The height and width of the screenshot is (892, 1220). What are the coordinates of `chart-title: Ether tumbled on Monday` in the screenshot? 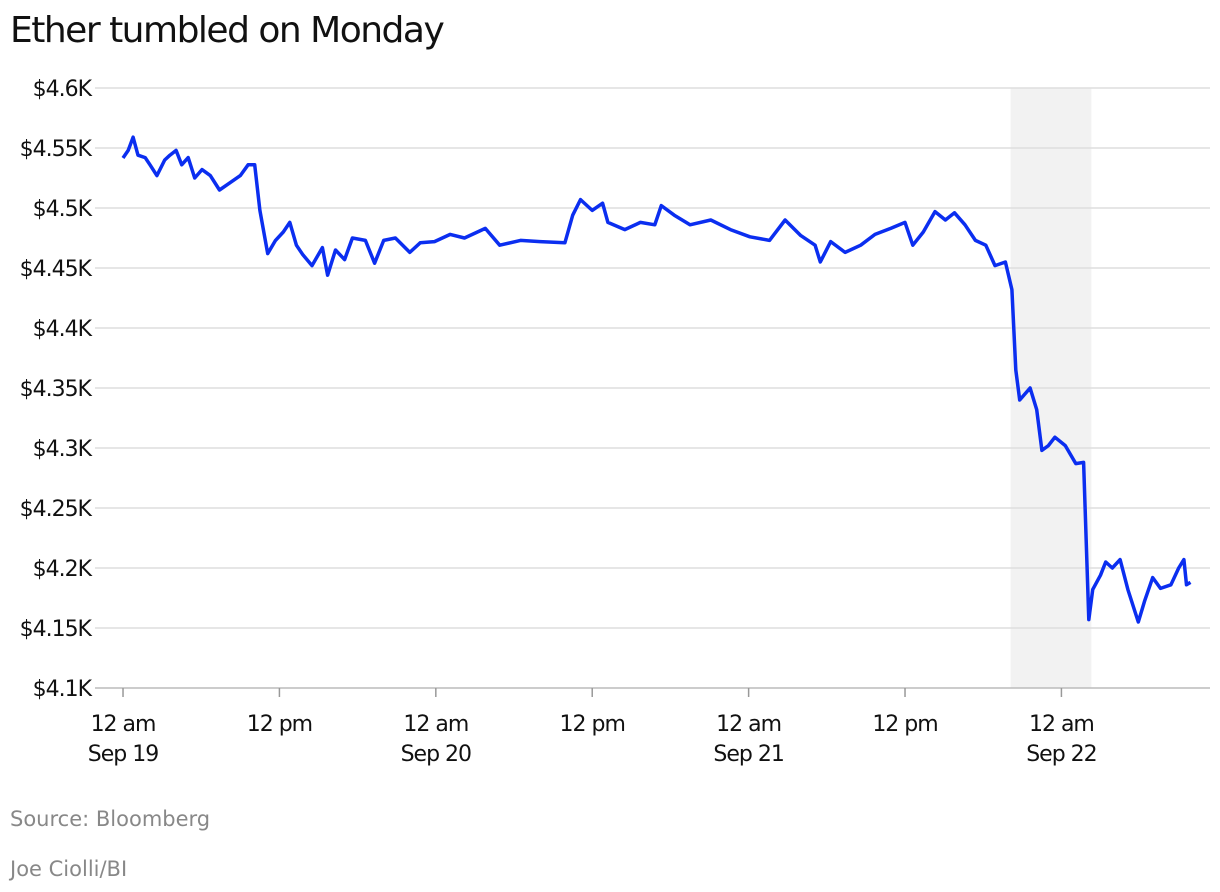 It's located at (227, 30).